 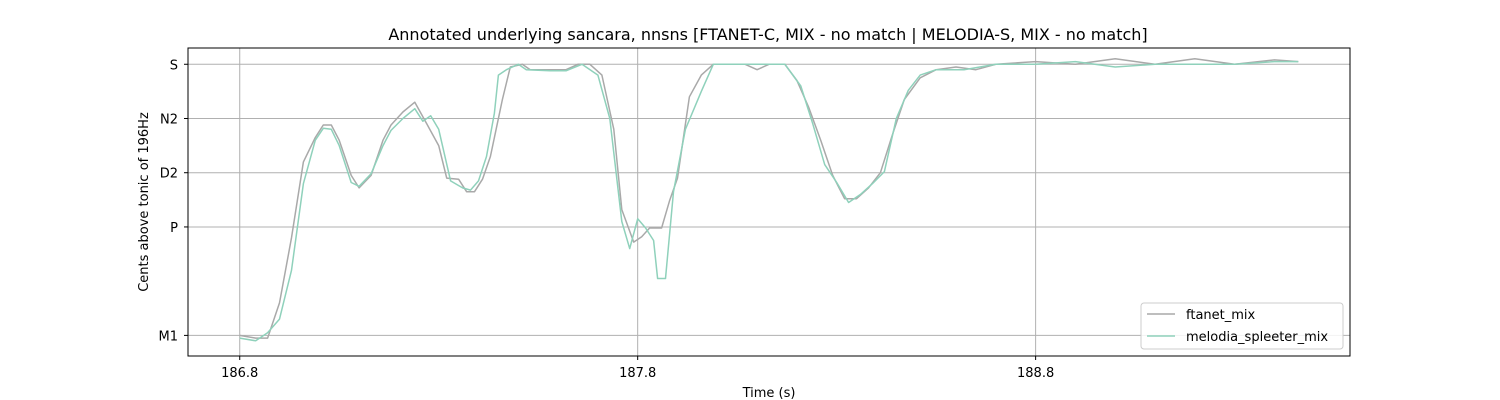 What do you see at coordinates (169, 336) in the screenshot?
I see `y-tick-label: M1` at bounding box center [169, 336].